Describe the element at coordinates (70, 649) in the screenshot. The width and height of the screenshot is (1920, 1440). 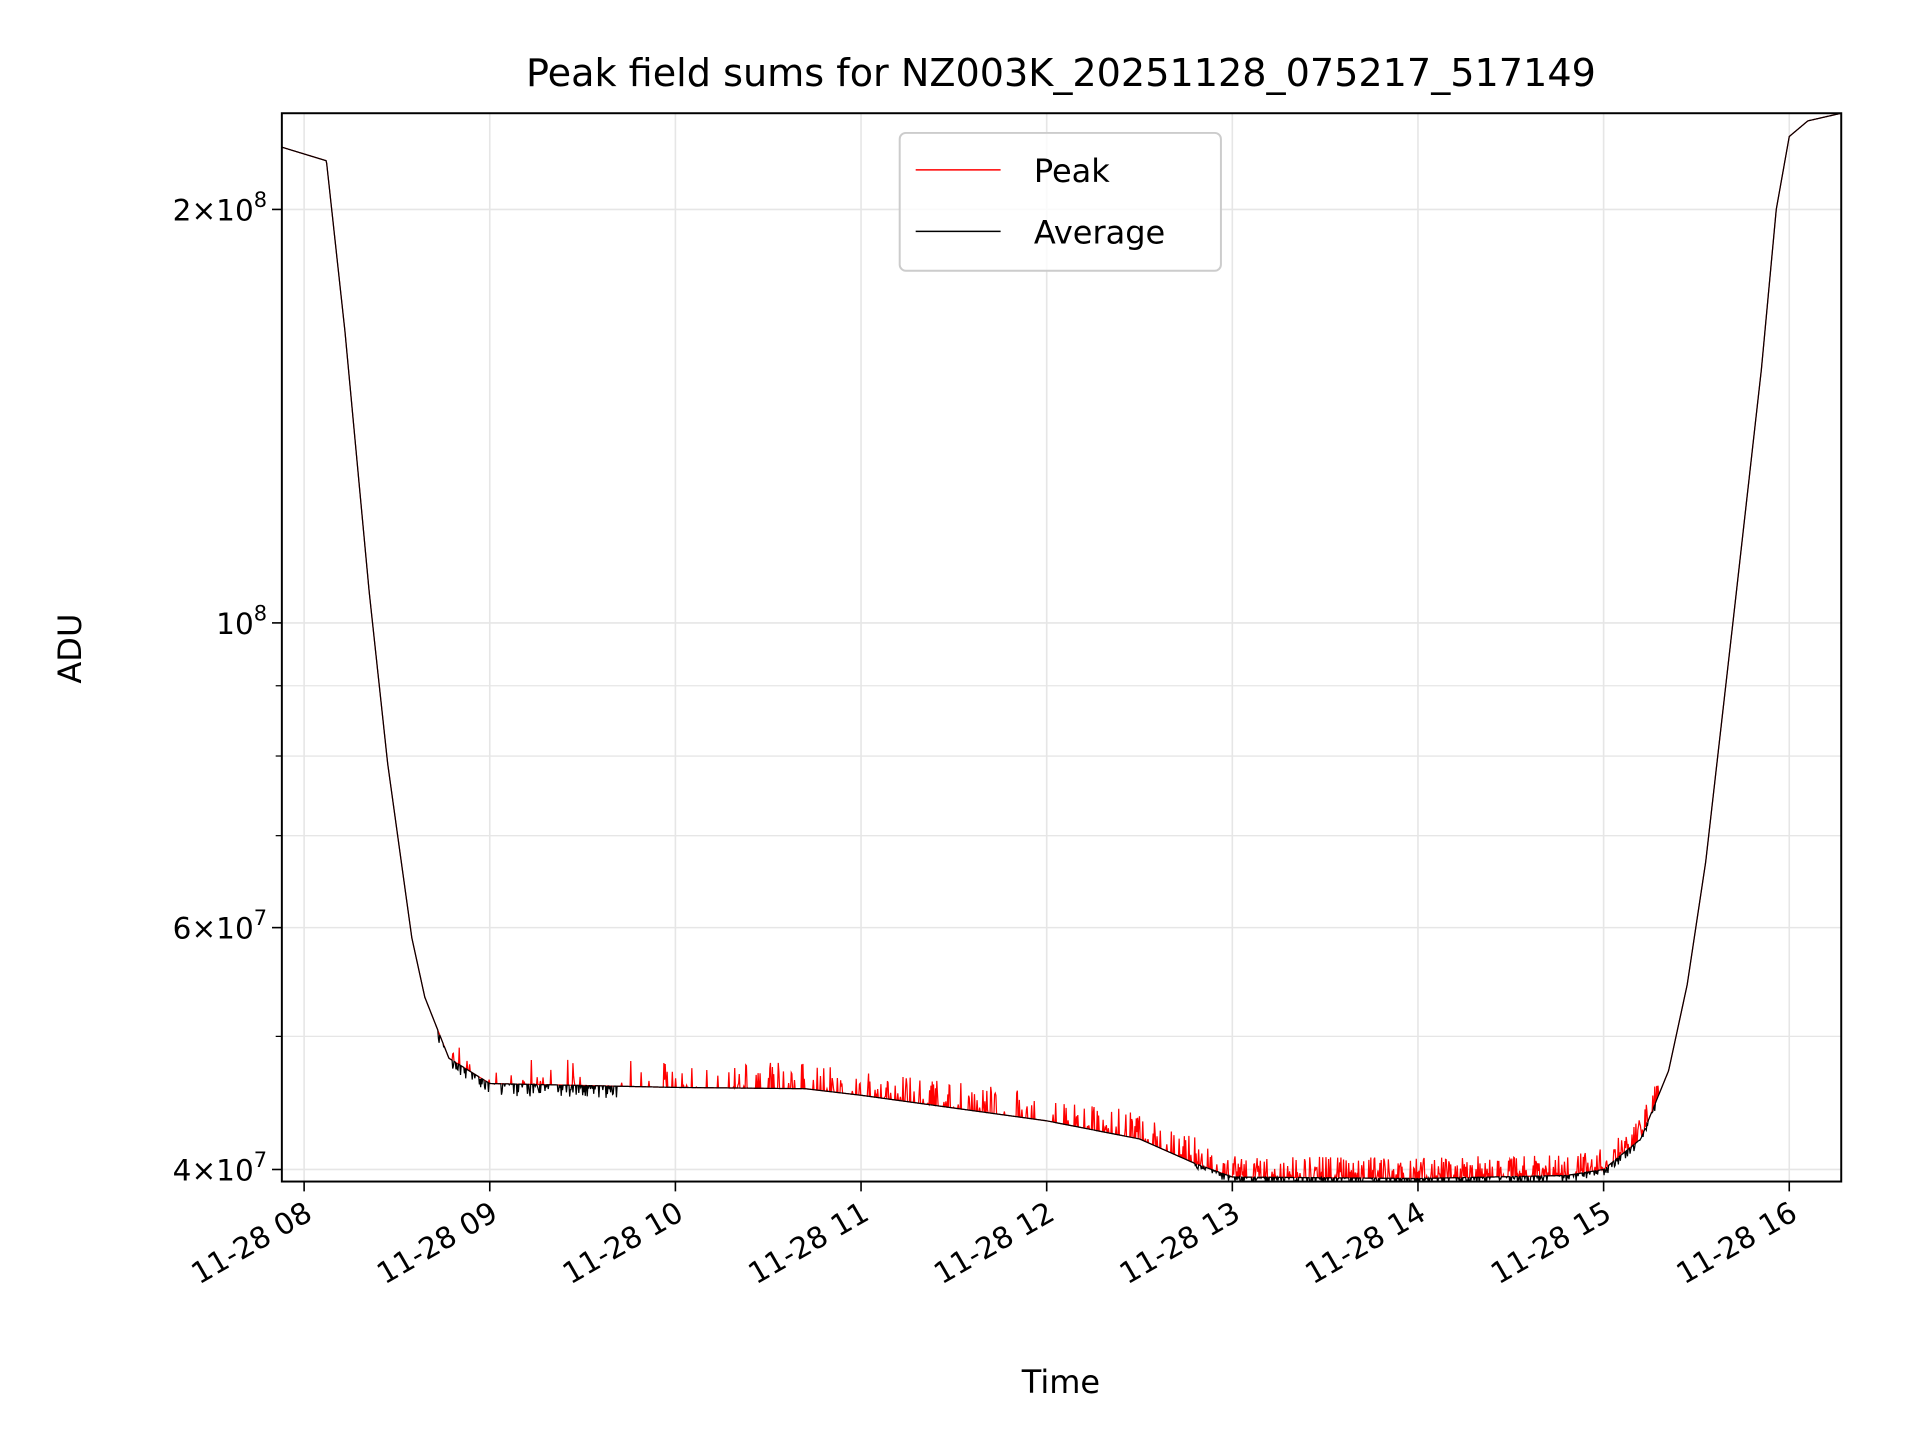
I see `y-axis-label: ADU` at that location.